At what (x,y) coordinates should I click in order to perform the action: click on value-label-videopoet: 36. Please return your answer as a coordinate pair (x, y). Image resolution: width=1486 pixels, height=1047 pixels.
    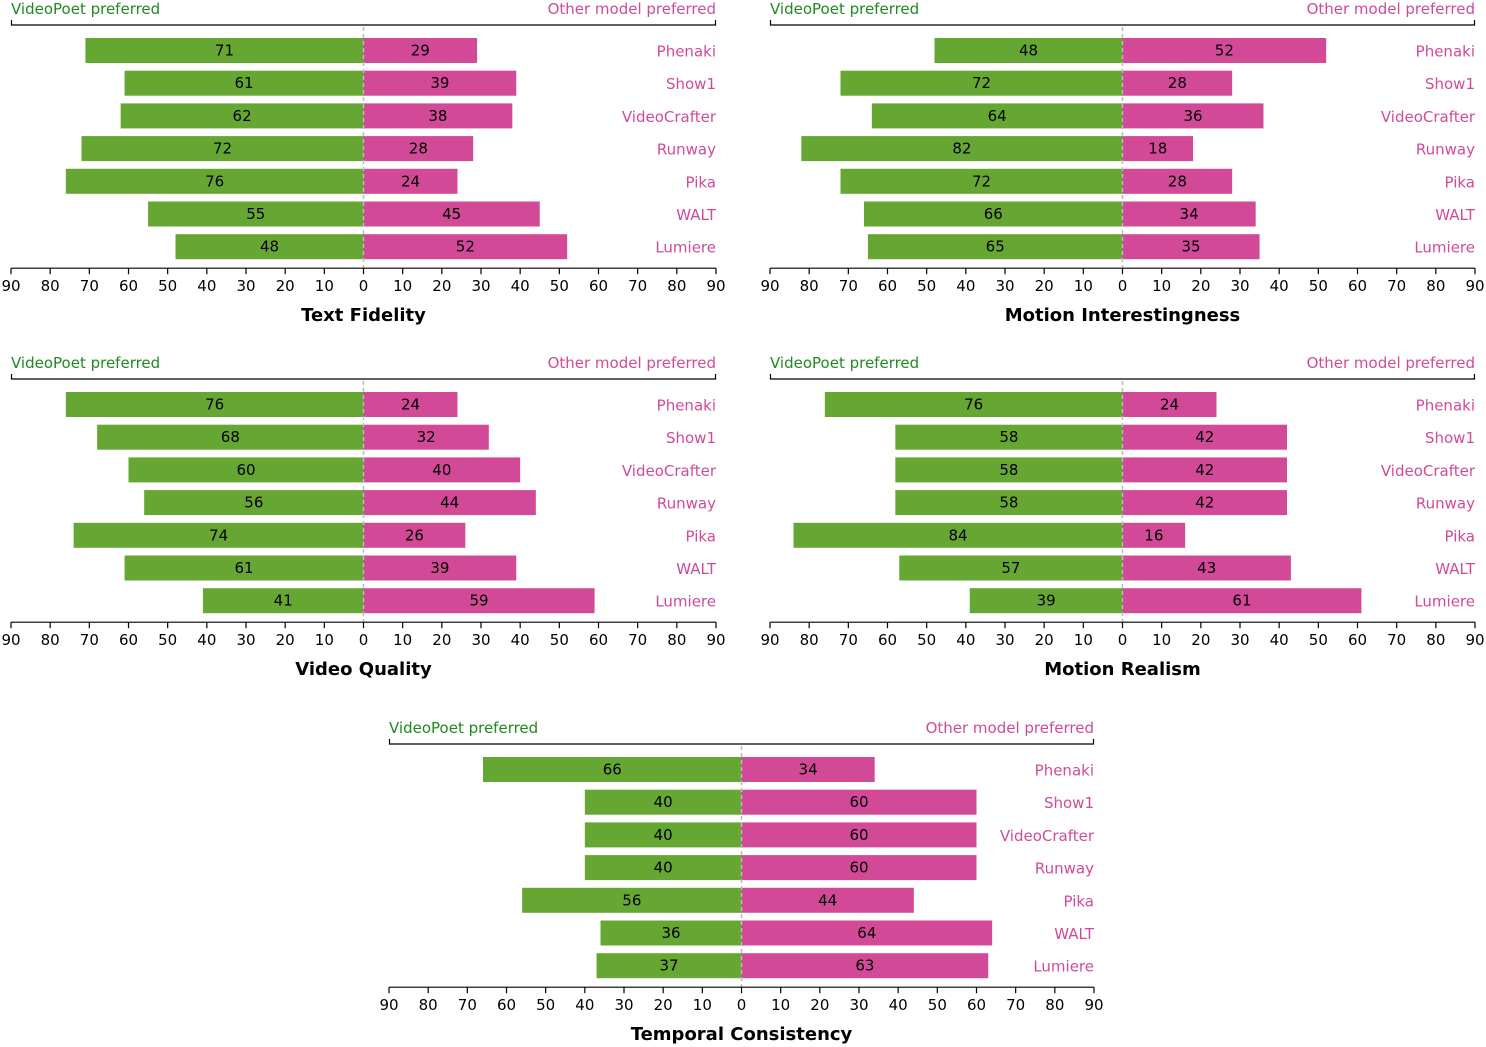
    Looking at the image, I should click on (670, 933).